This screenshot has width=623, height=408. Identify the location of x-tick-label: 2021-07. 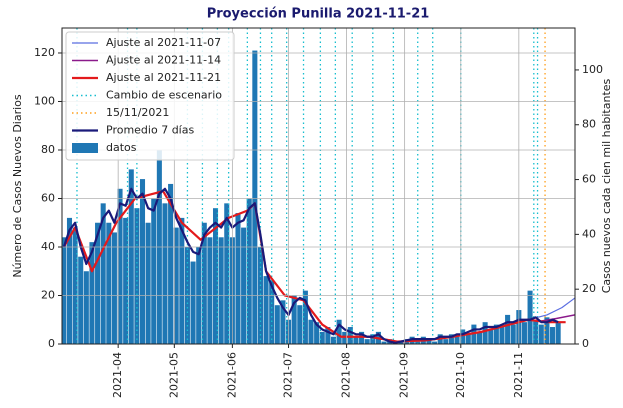
(288, 375).